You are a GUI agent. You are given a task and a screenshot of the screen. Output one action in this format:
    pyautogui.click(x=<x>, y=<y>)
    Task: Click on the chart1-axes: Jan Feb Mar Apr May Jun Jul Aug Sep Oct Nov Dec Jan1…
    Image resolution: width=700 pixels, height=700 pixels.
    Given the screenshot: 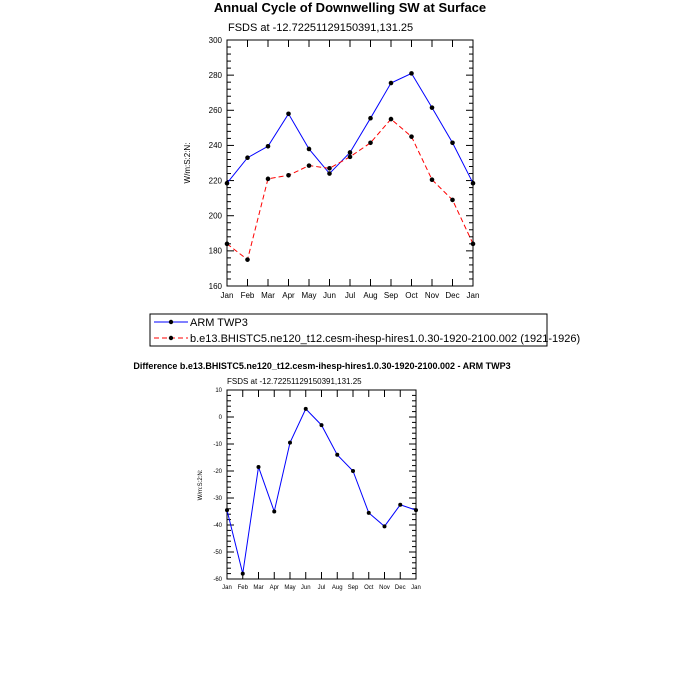 What is the action you would take?
    pyautogui.click(x=344, y=168)
    